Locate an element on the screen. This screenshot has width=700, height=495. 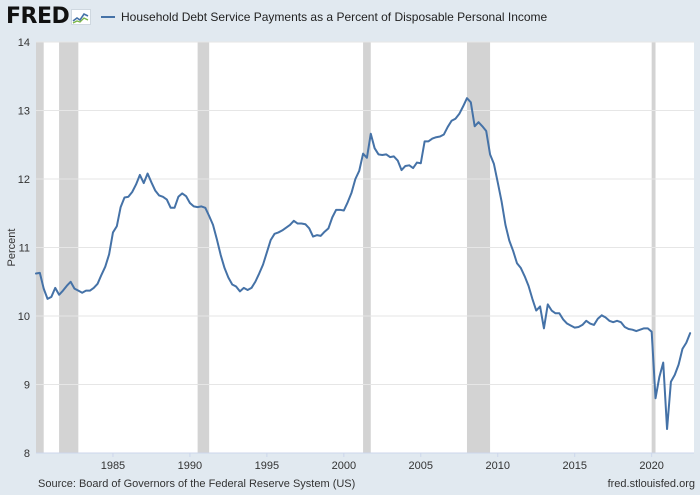
x-tick-label: 2020 is located at coordinates (651, 464).